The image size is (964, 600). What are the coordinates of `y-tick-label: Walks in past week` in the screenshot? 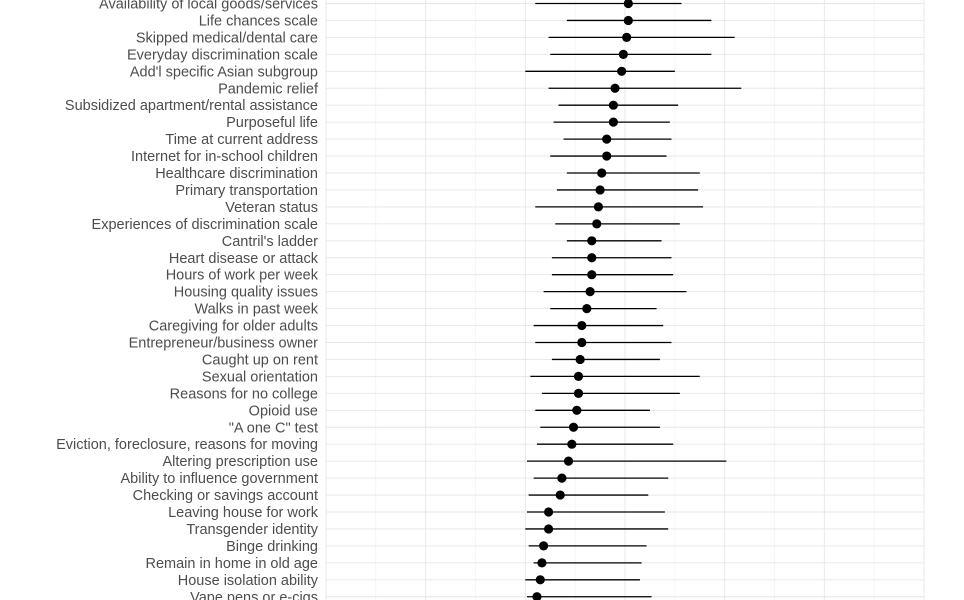 It's located at (256, 310).